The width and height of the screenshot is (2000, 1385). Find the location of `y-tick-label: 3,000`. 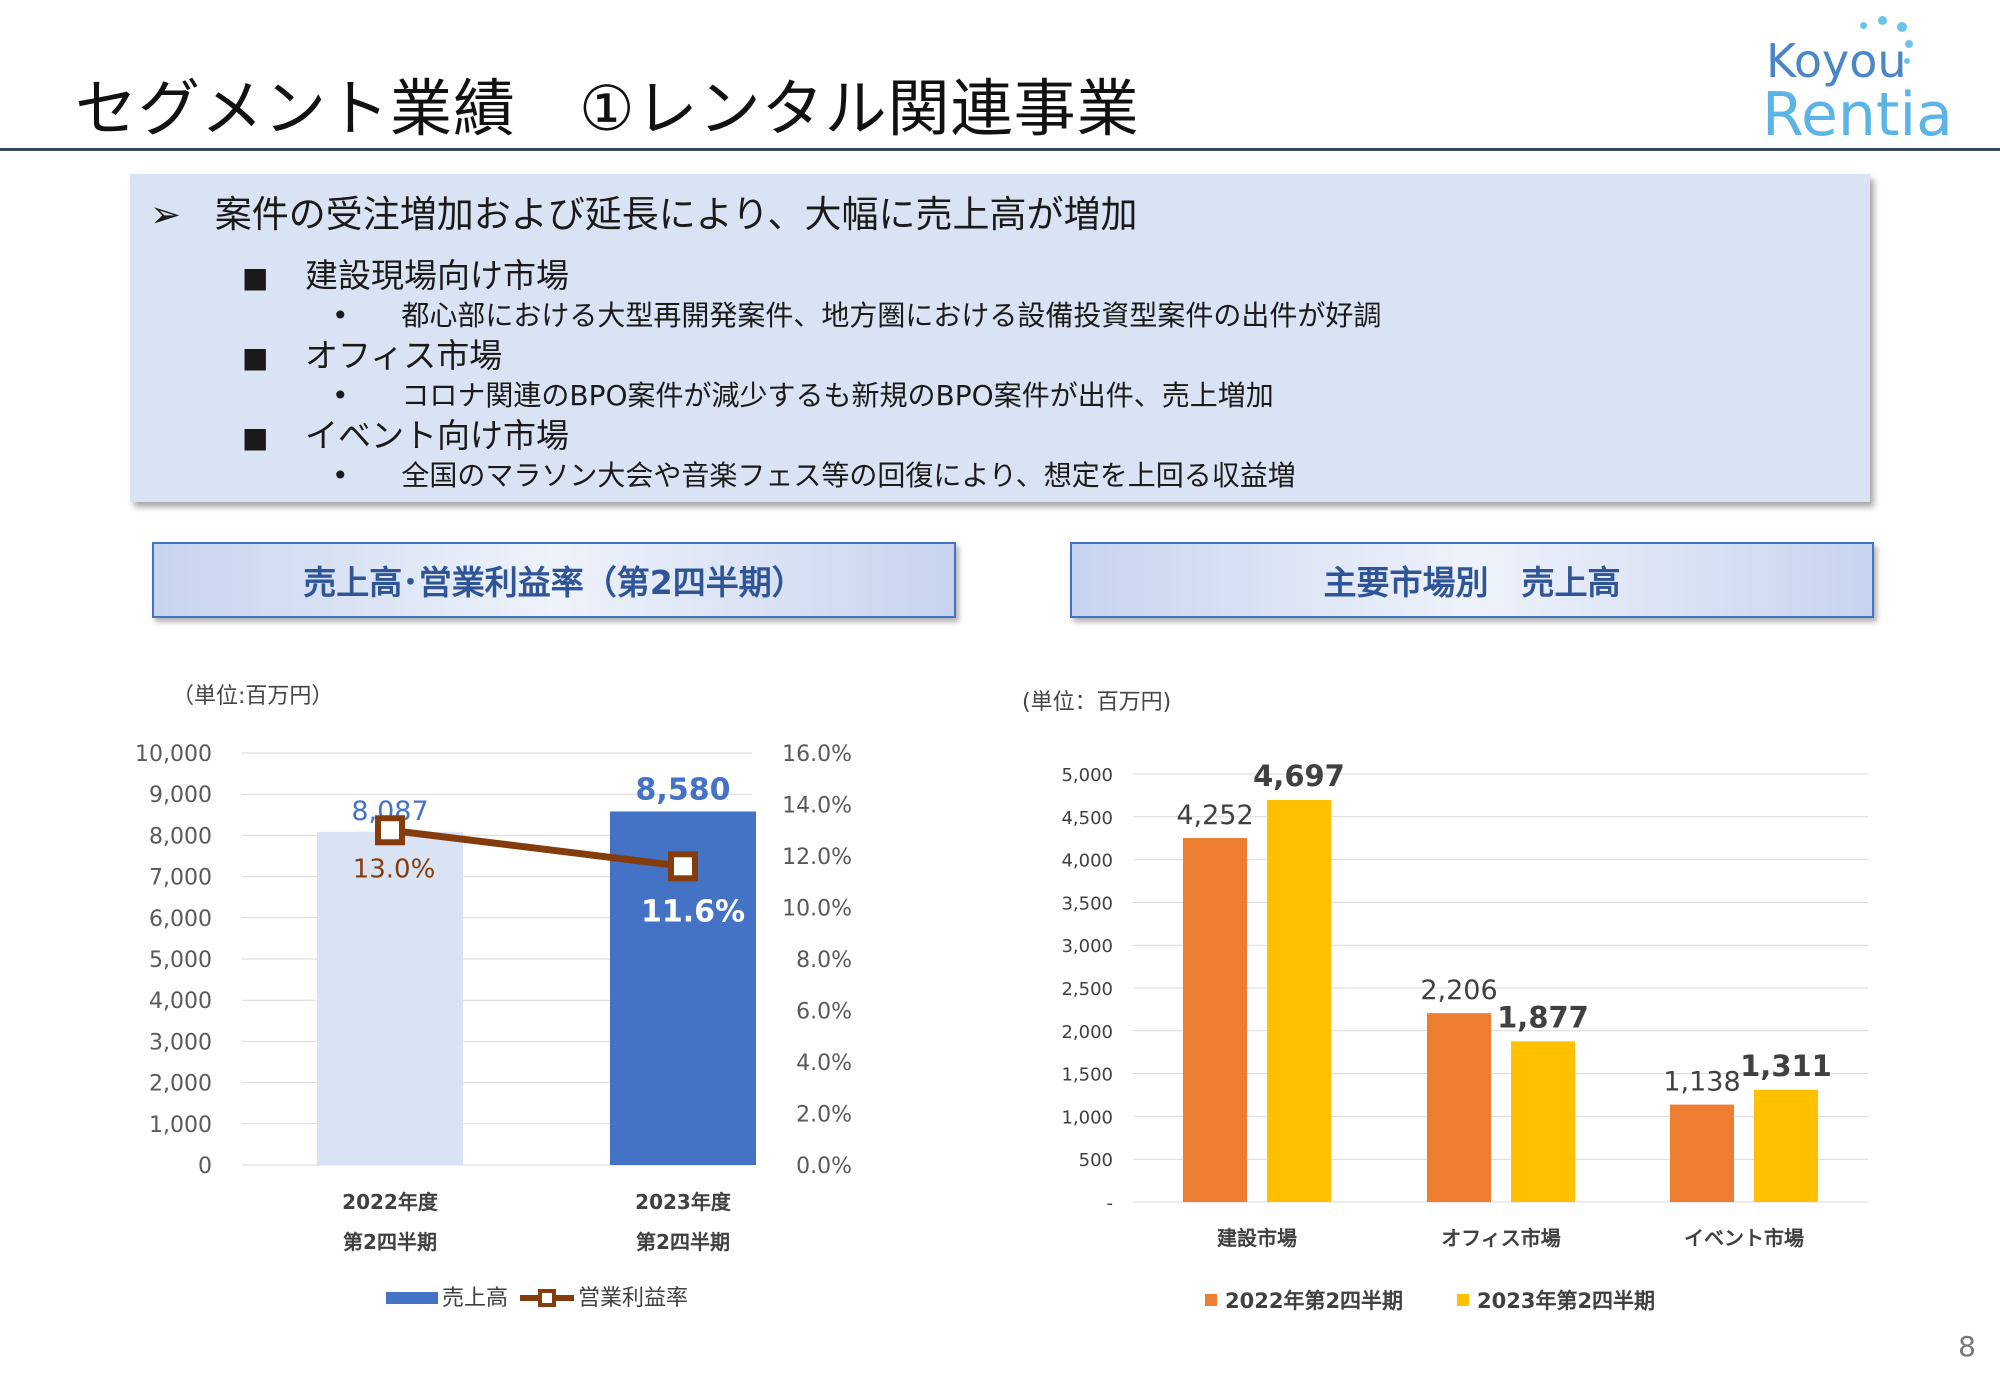

y-tick-label: 3,000 is located at coordinates (1087, 946).